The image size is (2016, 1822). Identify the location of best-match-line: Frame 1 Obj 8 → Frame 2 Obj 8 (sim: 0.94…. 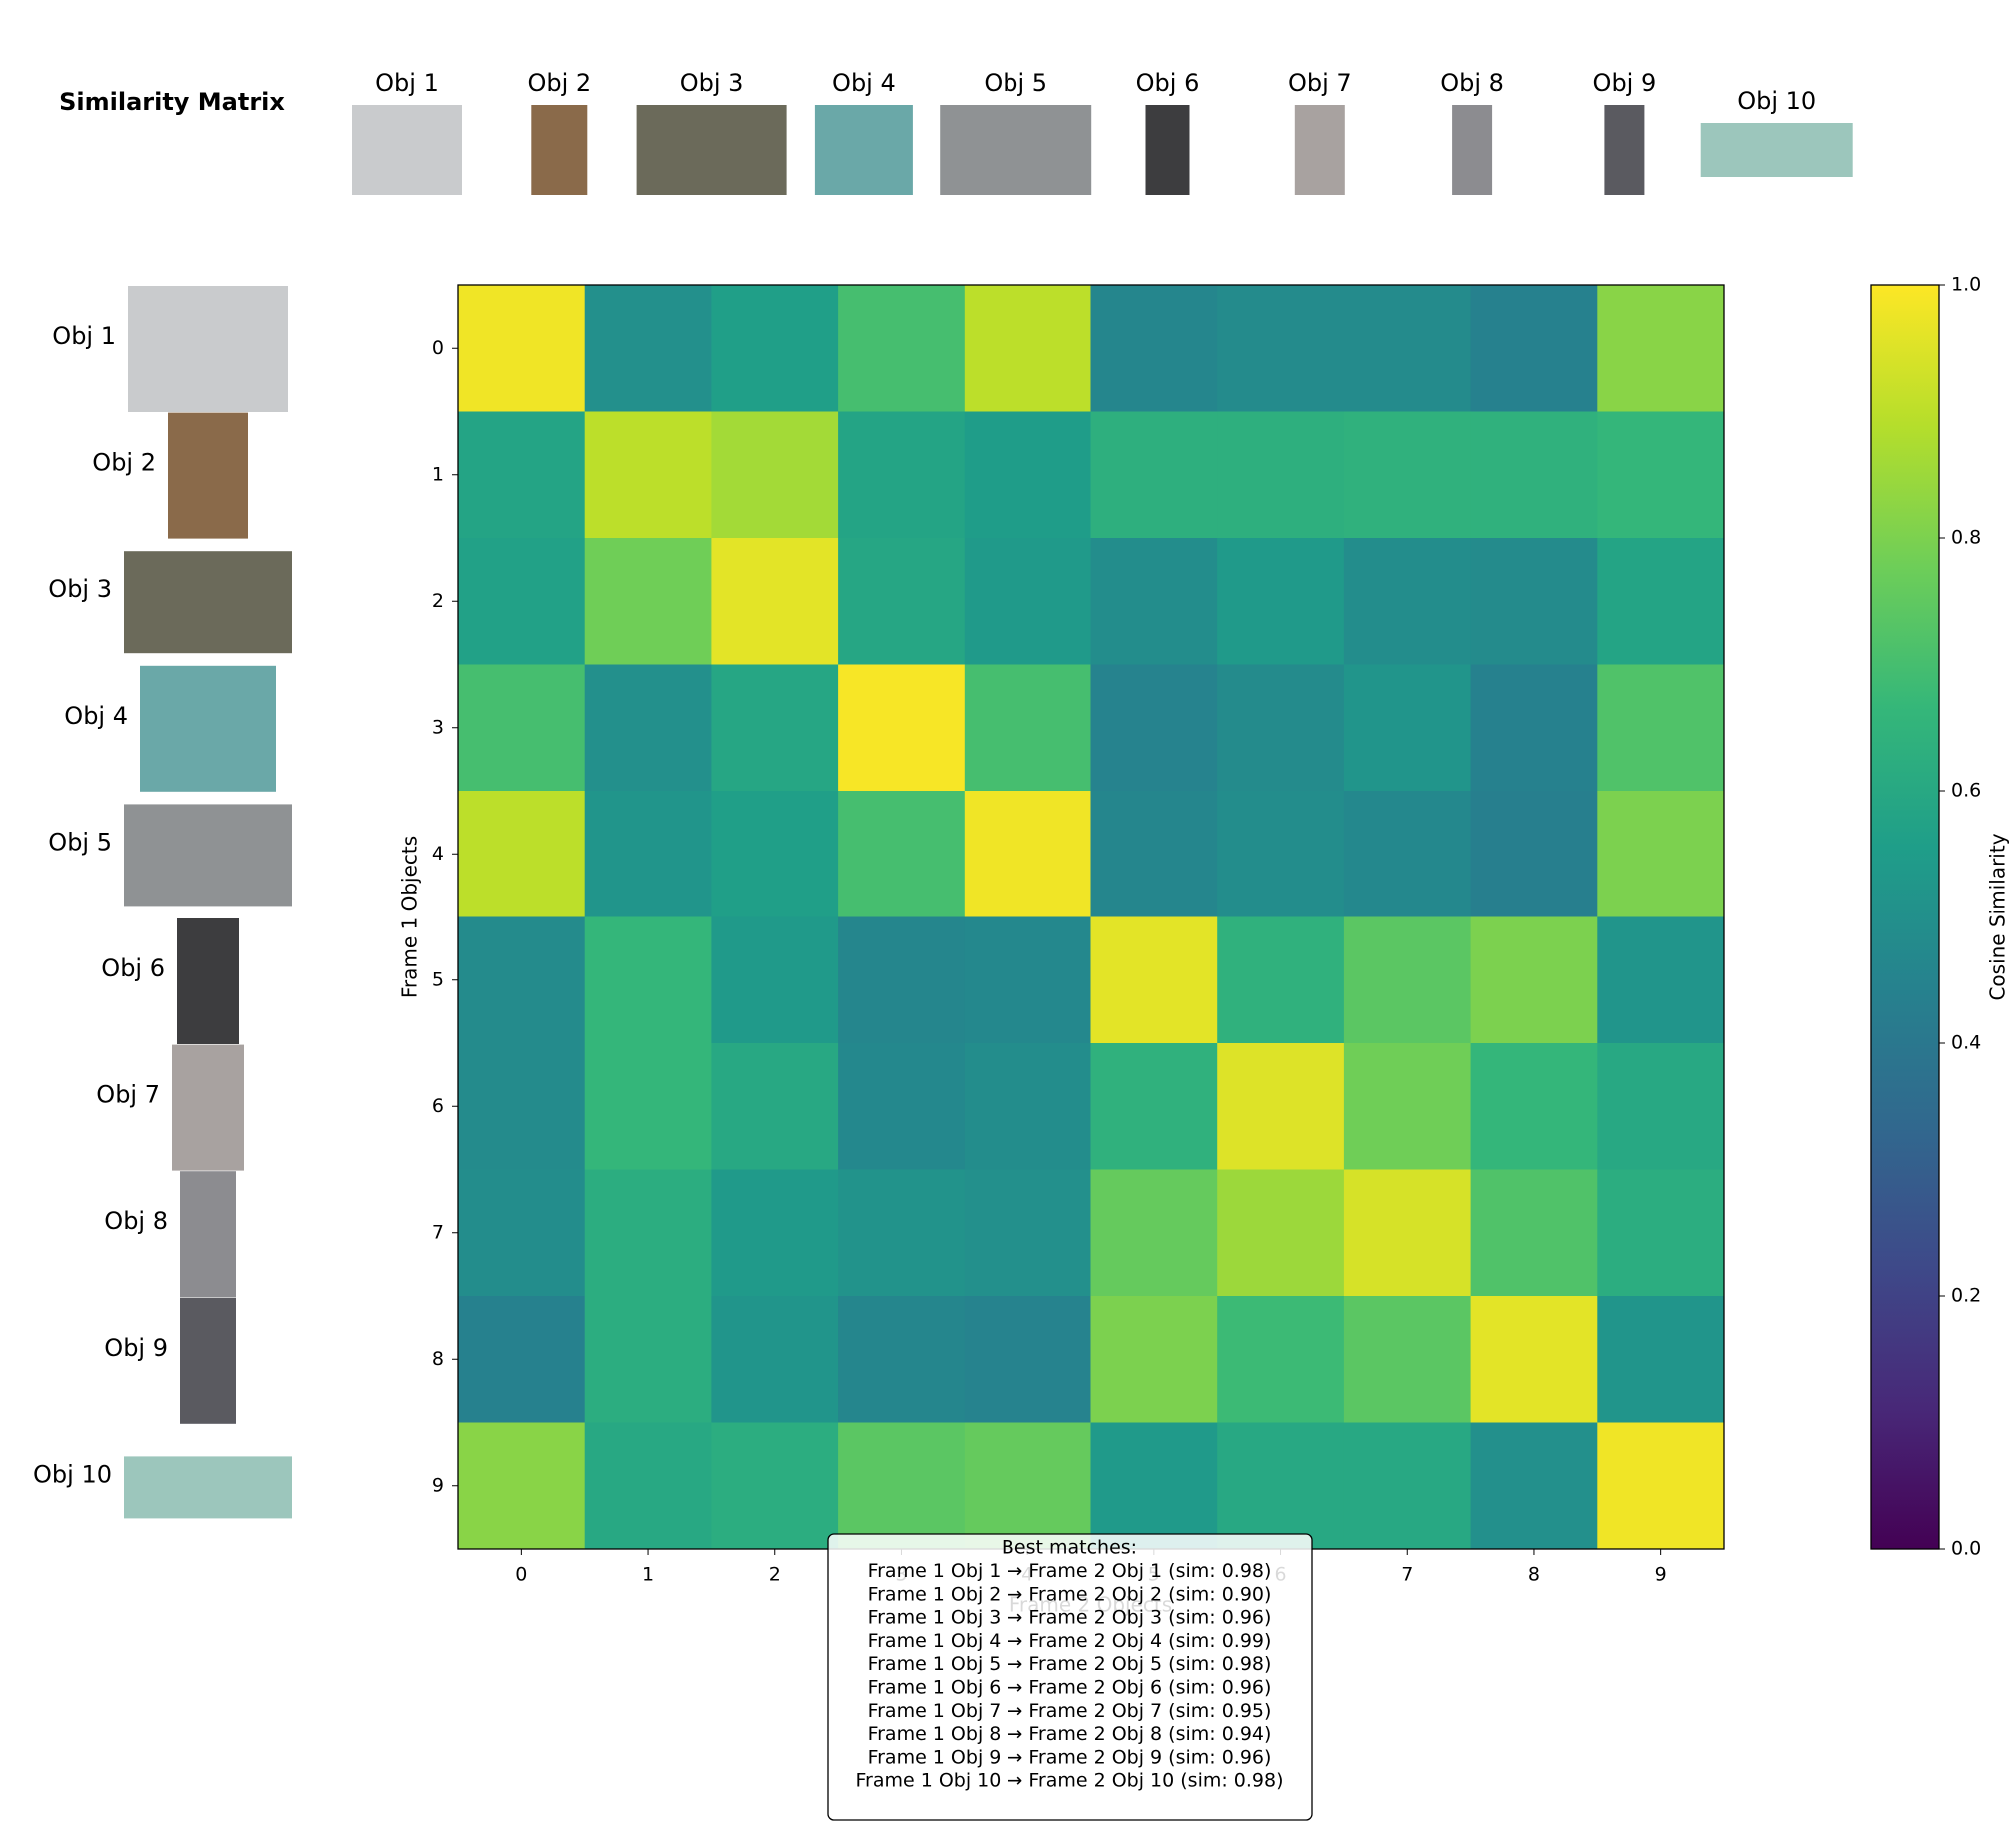
(1070, 1734).